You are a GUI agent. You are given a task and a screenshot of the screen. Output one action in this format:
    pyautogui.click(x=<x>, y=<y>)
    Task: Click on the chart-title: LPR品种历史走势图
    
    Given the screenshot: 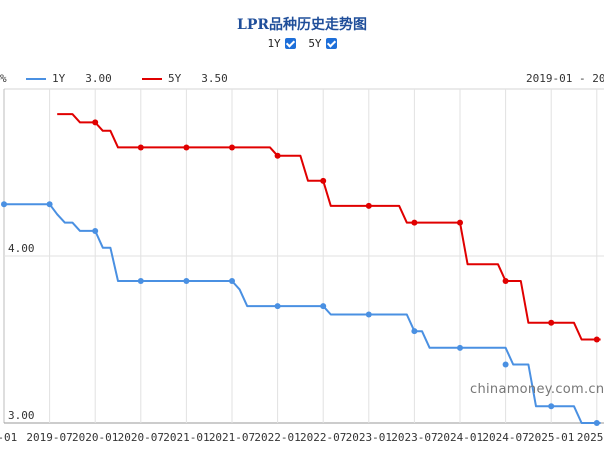 What is the action you would take?
    pyautogui.click(x=301, y=25)
    